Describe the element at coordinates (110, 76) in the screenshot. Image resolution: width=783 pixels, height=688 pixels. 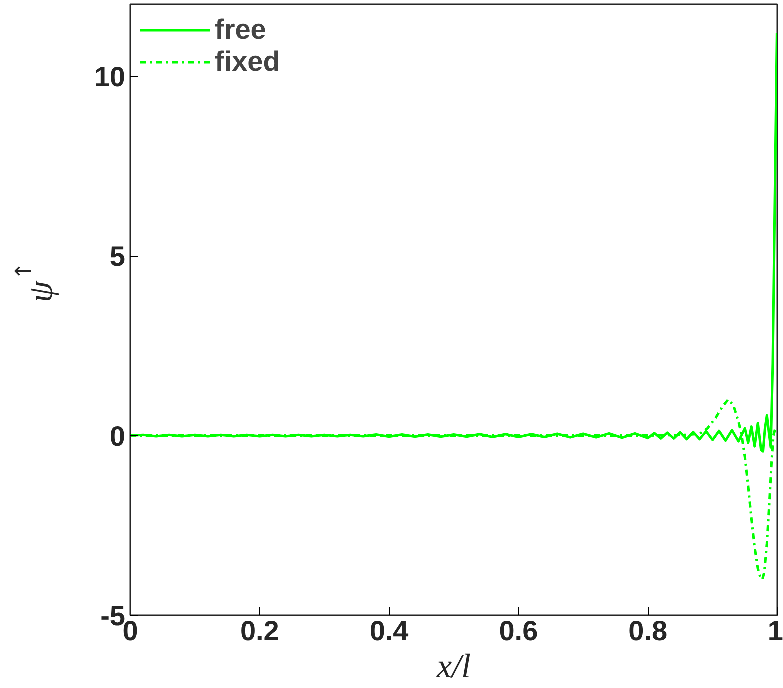
I see `y-tick-label: 10` at that location.